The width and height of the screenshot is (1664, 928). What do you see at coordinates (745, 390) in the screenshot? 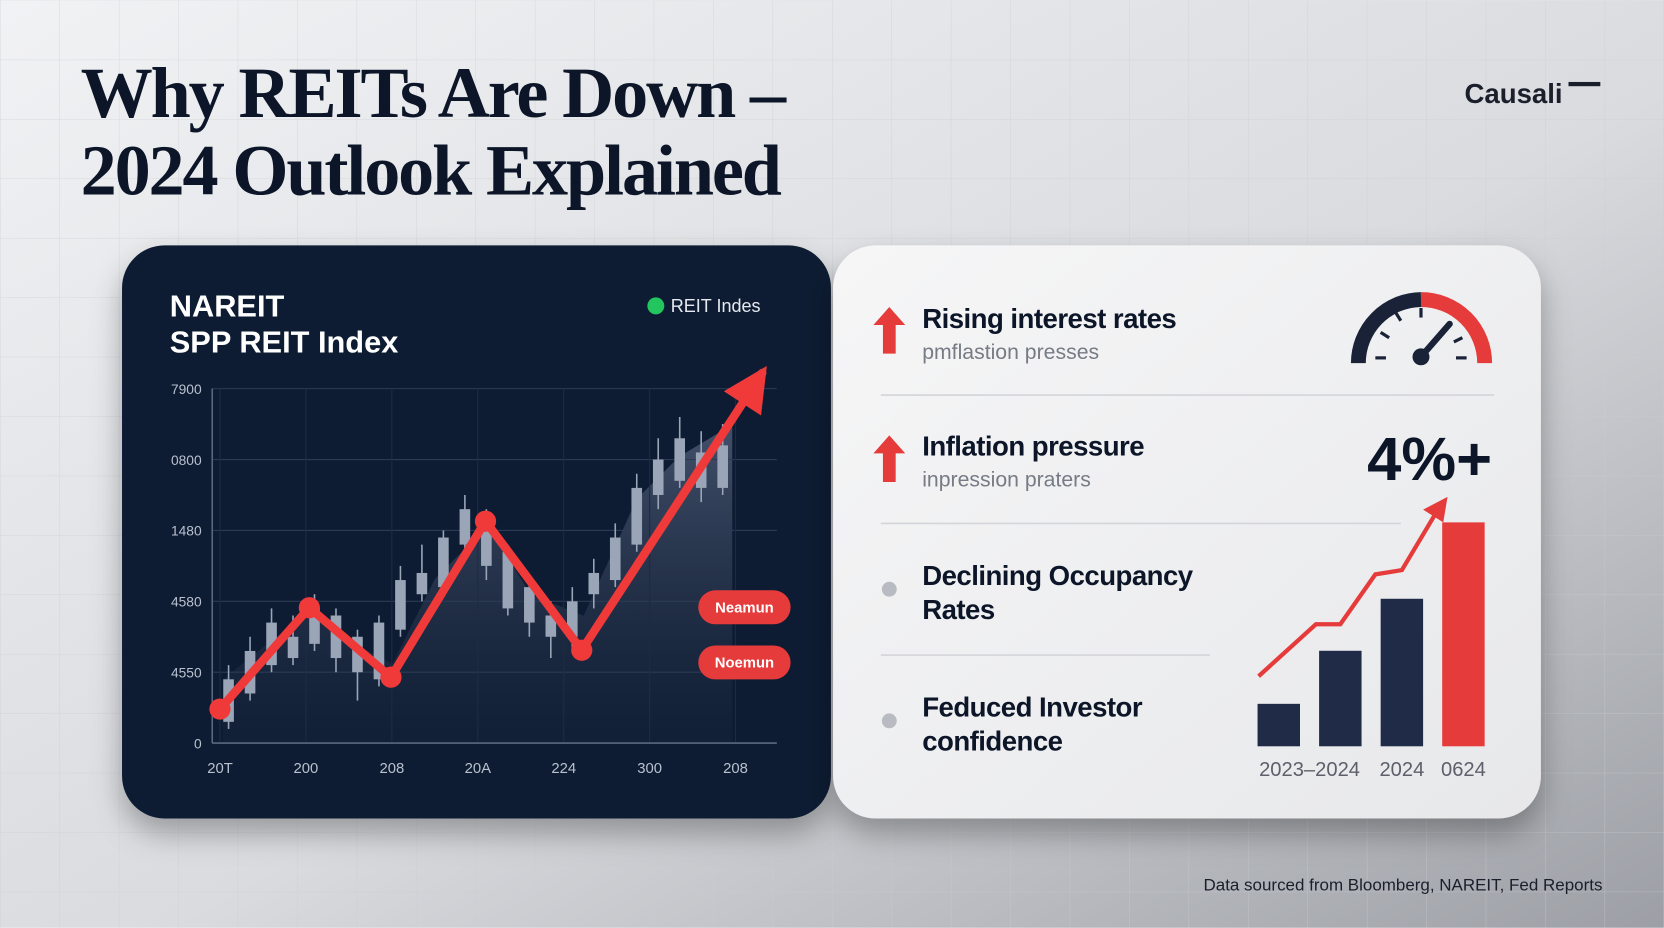
I see `arrowhead` at bounding box center [745, 390].